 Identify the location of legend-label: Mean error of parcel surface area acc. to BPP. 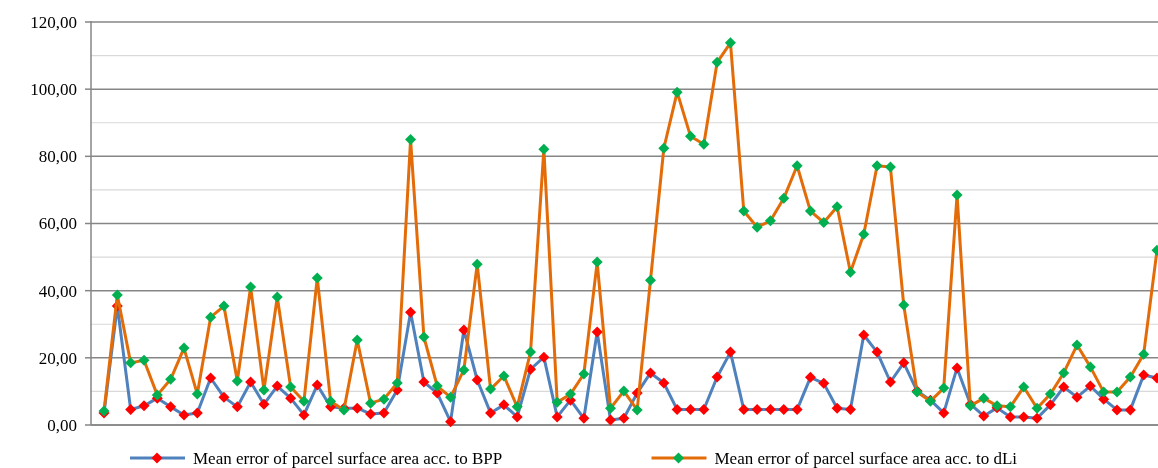
(348, 458).